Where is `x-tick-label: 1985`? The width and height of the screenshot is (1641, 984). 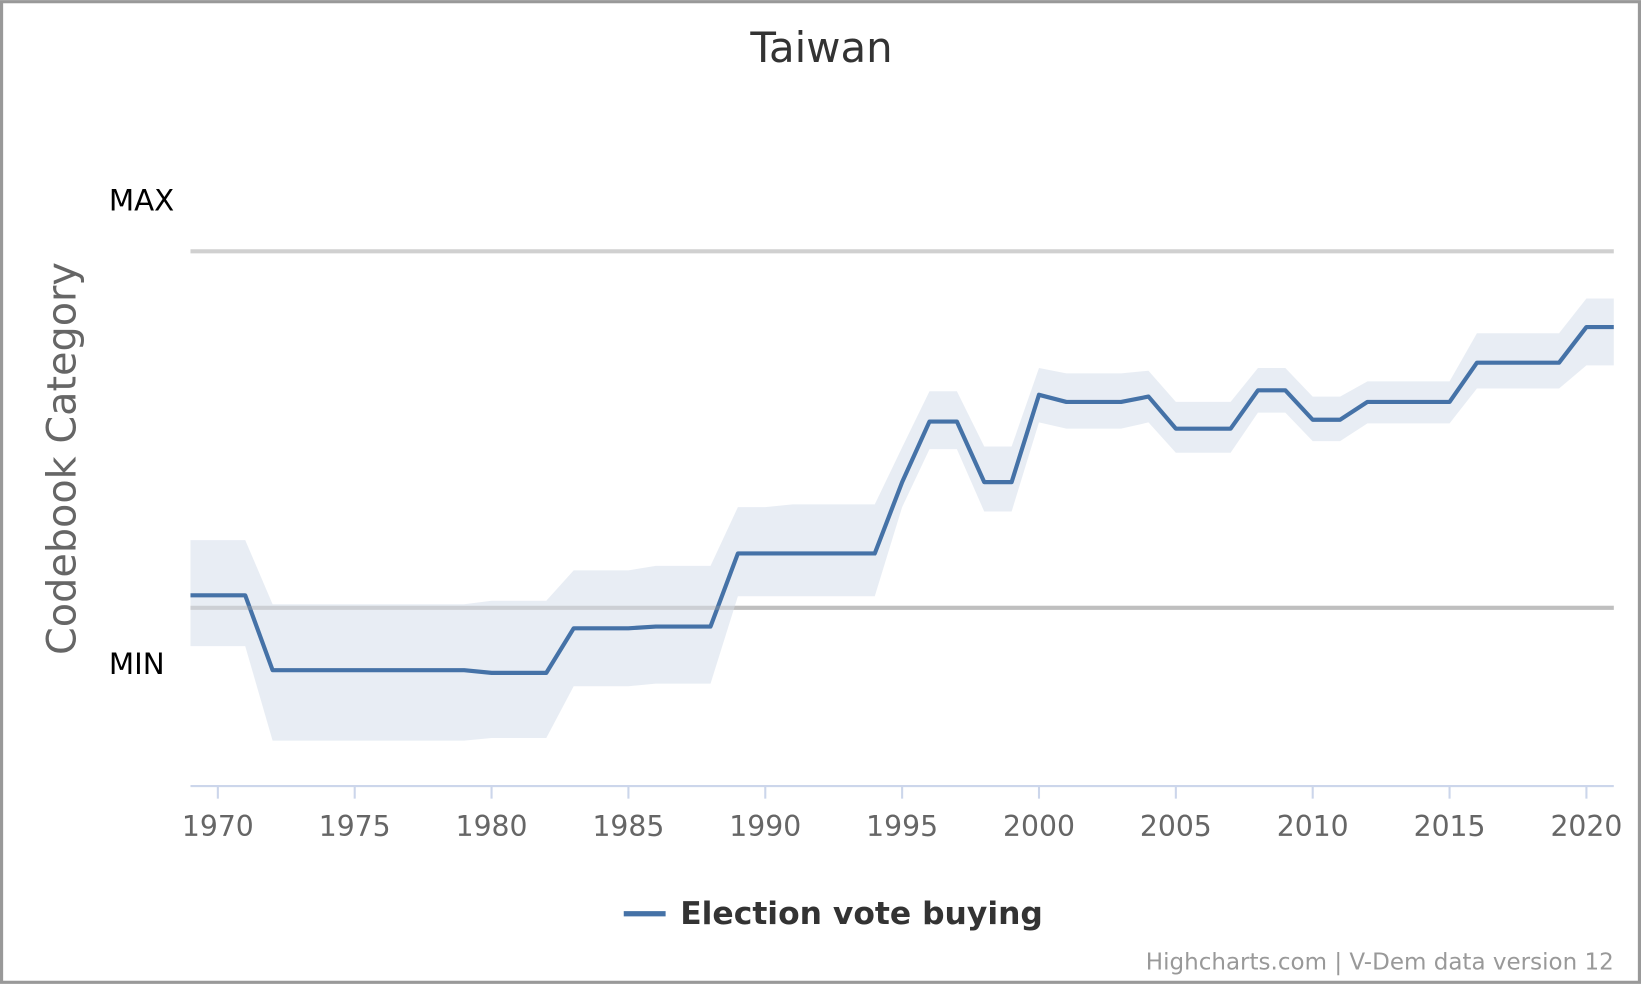
x-tick-label: 1985 is located at coordinates (628, 826).